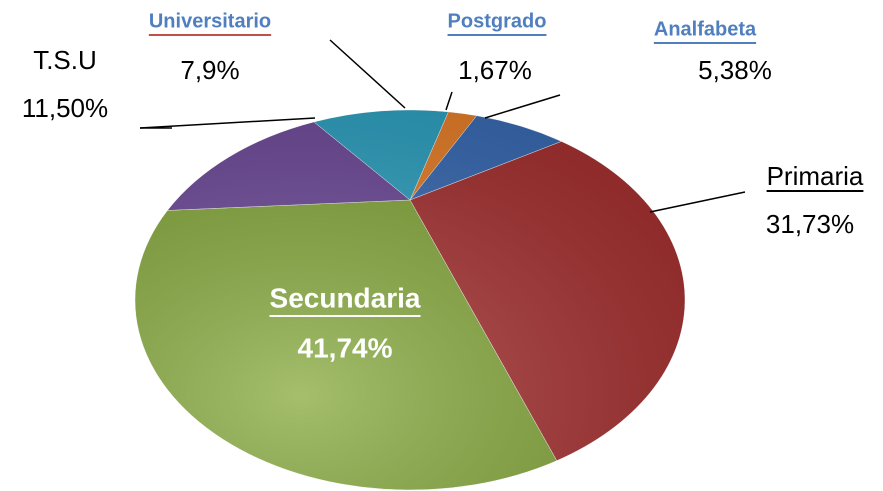 The height and width of the screenshot is (491, 883). I want to click on slice-label: Primaria, so click(815, 176).